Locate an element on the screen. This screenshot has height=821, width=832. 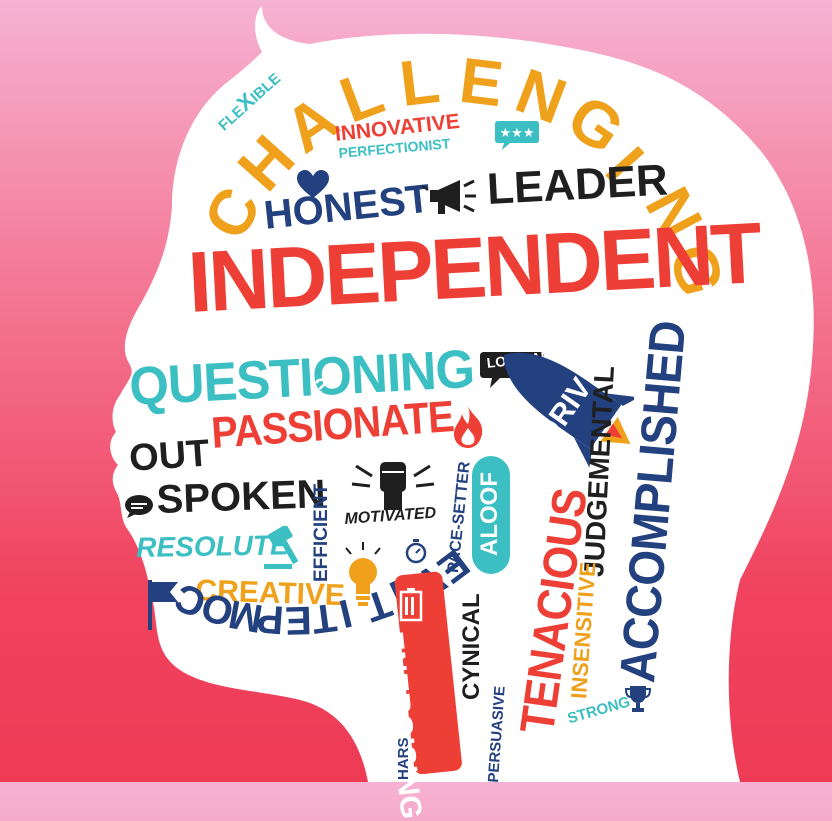
competitive-letter: P is located at coordinates (270, 619).